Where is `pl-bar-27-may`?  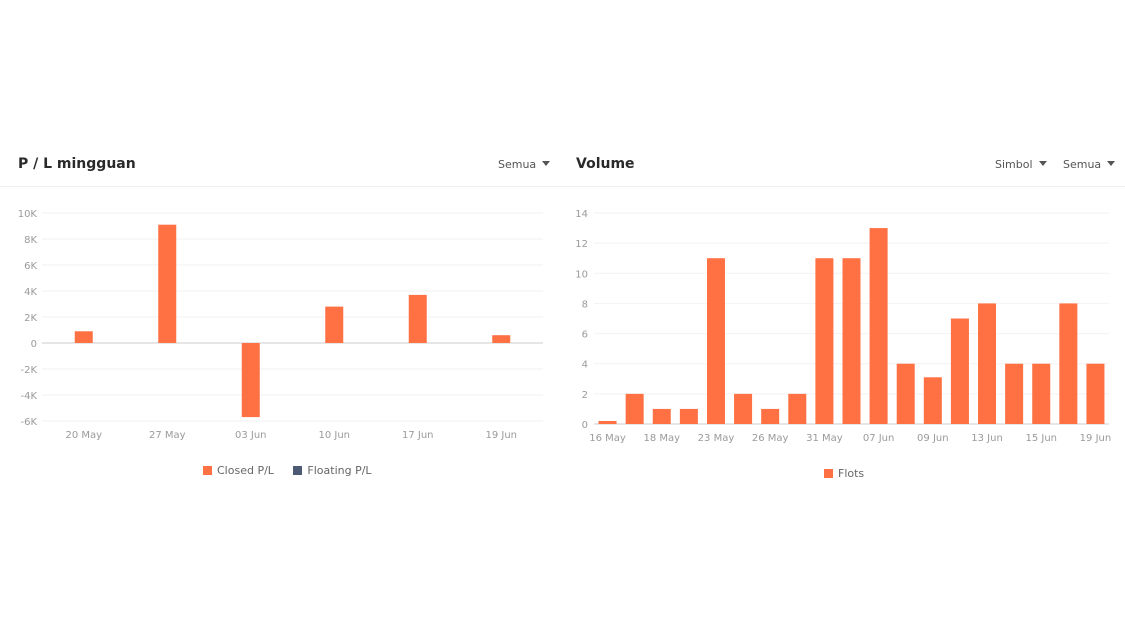 pl-bar-27-may is located at coordinates (167, 283).